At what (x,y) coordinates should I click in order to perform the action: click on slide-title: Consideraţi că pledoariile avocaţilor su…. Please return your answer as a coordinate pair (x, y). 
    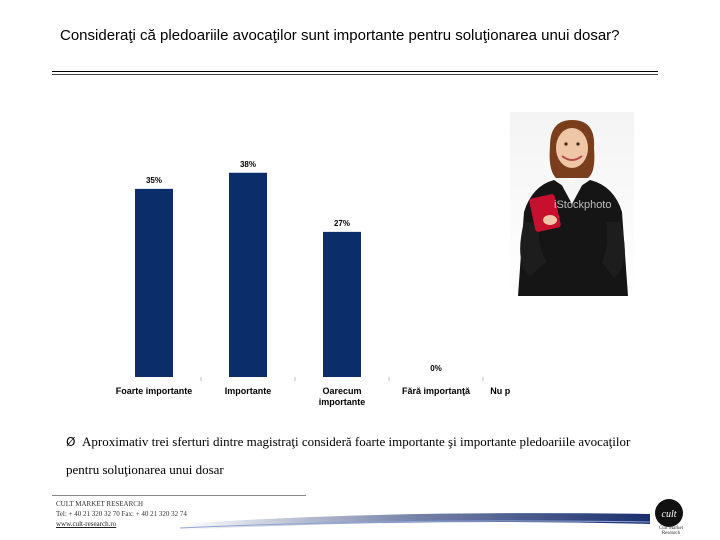
    Looking at the image, I should click on (340, 35).